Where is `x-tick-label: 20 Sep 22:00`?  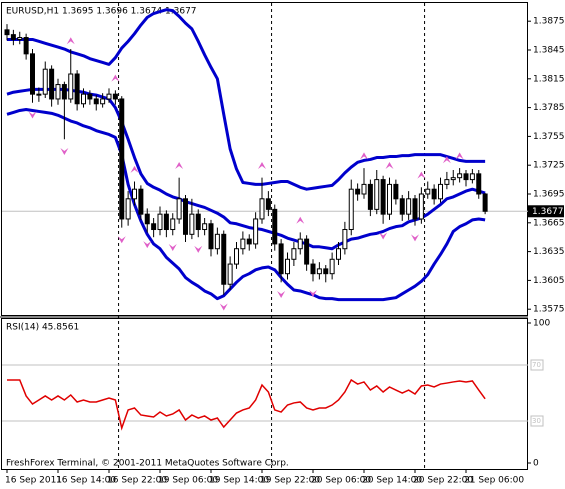
x-tick-label: 20 Sep 22:00 is located at coordinates (443, 481).